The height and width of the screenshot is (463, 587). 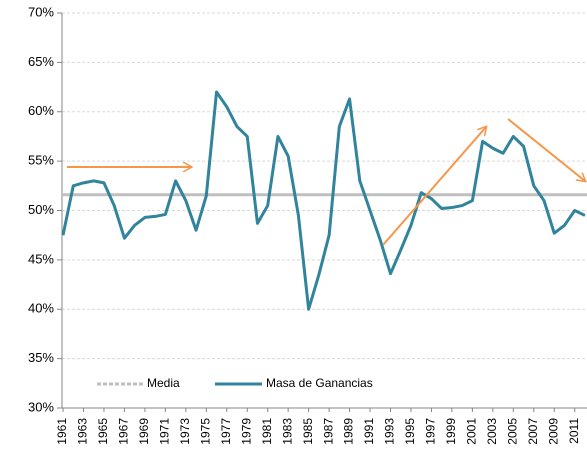 What do you see at coordinates (83, 431) in the screenshot?
I see `x-tick-label: 1963` at bounding box center [83, 431].